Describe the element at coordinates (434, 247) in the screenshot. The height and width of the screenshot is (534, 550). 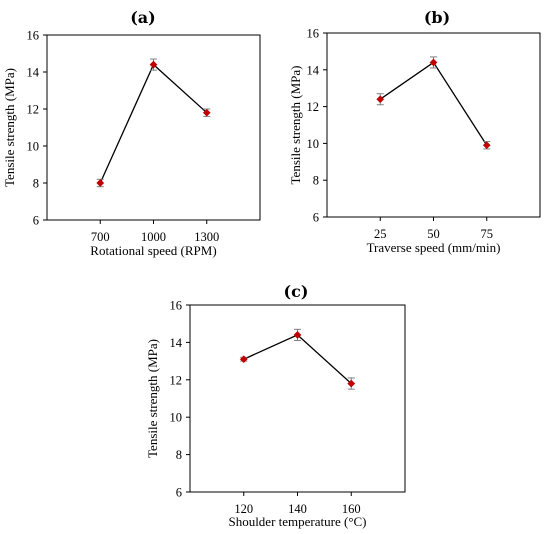
I see `x-axis-label: Traverse speed (mm/min)` at that location.